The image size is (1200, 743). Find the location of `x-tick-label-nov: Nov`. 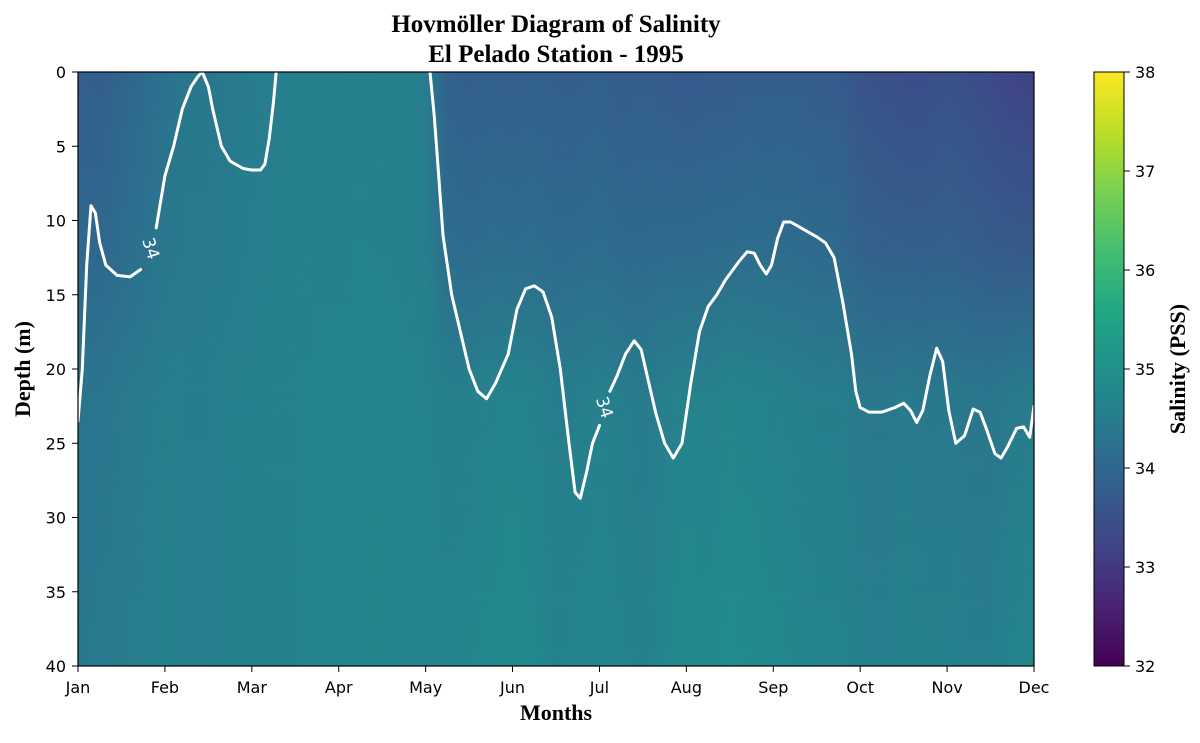

x-tick-label-nov: Nov is located at coordinates (946, 687).